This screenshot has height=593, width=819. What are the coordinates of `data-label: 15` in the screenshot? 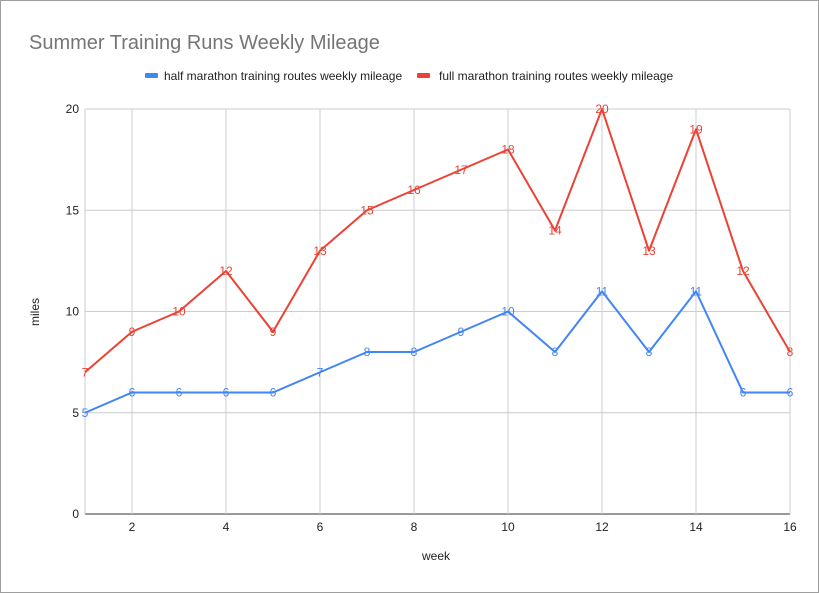 It's located at (367, 210).